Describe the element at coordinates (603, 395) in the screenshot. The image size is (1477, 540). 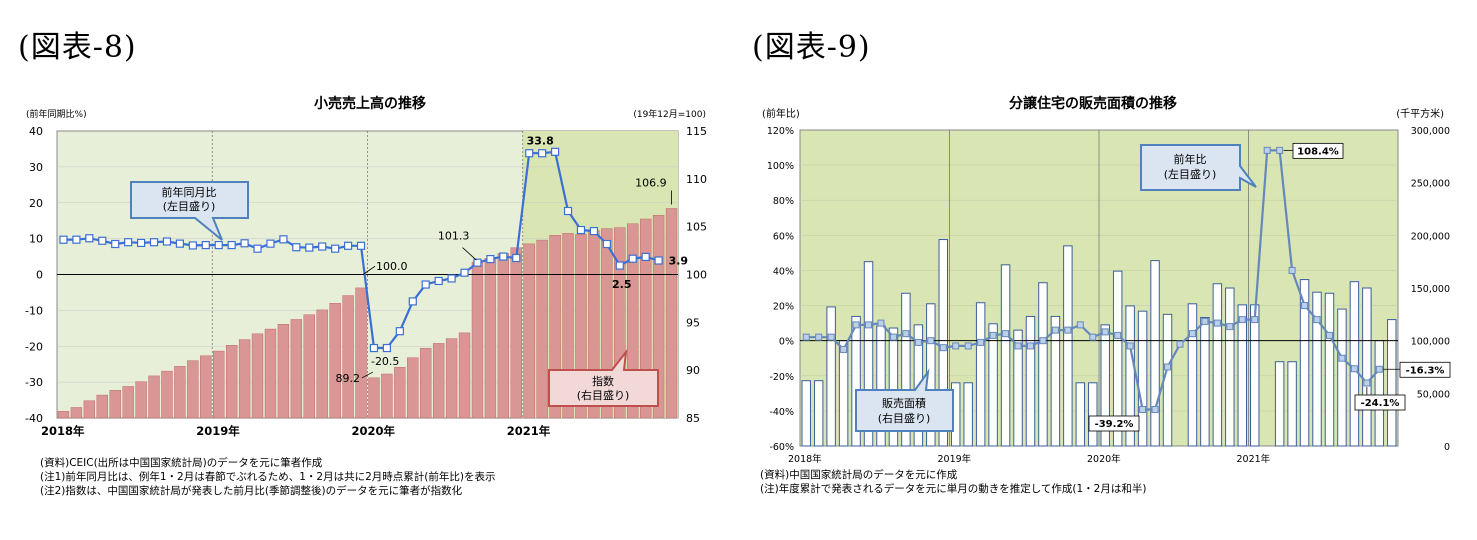
I see `fig8-callout-index-text-line-1: (右目盛り)` at that location.